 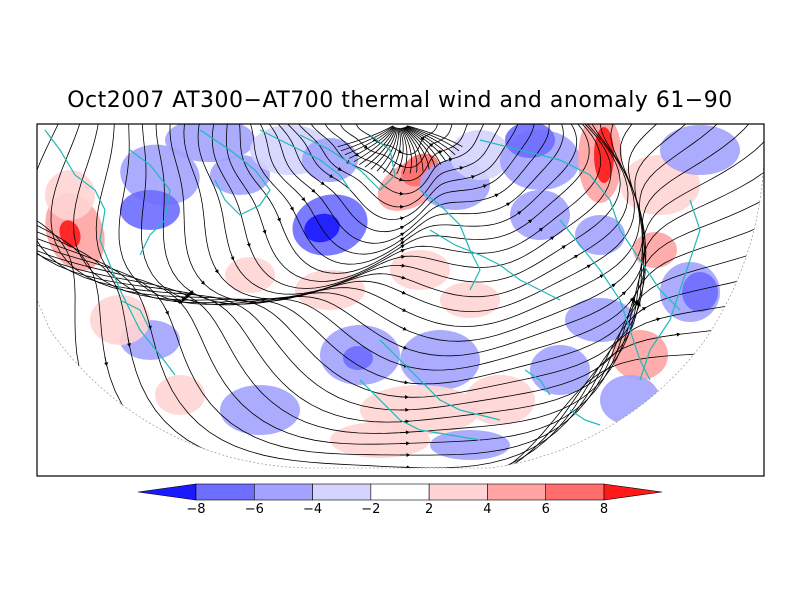 What do you see at coordinates (429, 509) in the screenshot?
I see `colorbar-tick-label: 2` at bounding box center [429, 509].